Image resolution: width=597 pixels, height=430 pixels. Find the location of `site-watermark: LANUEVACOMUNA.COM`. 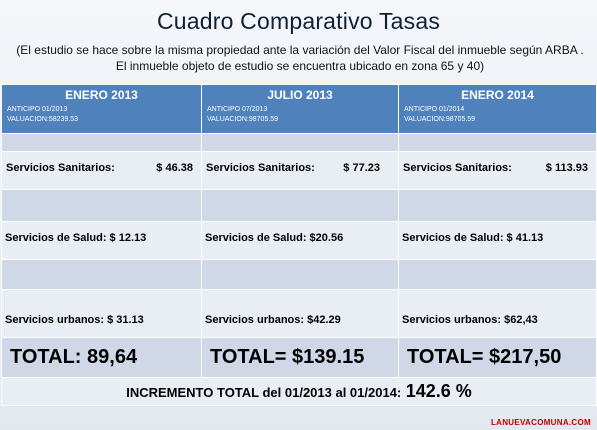

site-watermark: LANUEVACOMUNA.COM is located at coordinates (540, 422).